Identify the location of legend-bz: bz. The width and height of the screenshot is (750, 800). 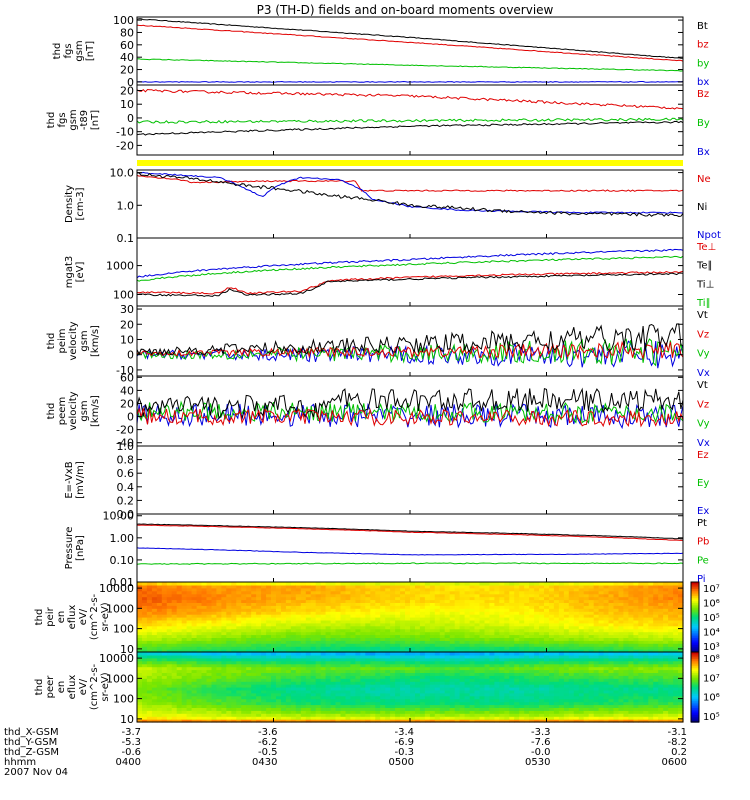
(703, 45).